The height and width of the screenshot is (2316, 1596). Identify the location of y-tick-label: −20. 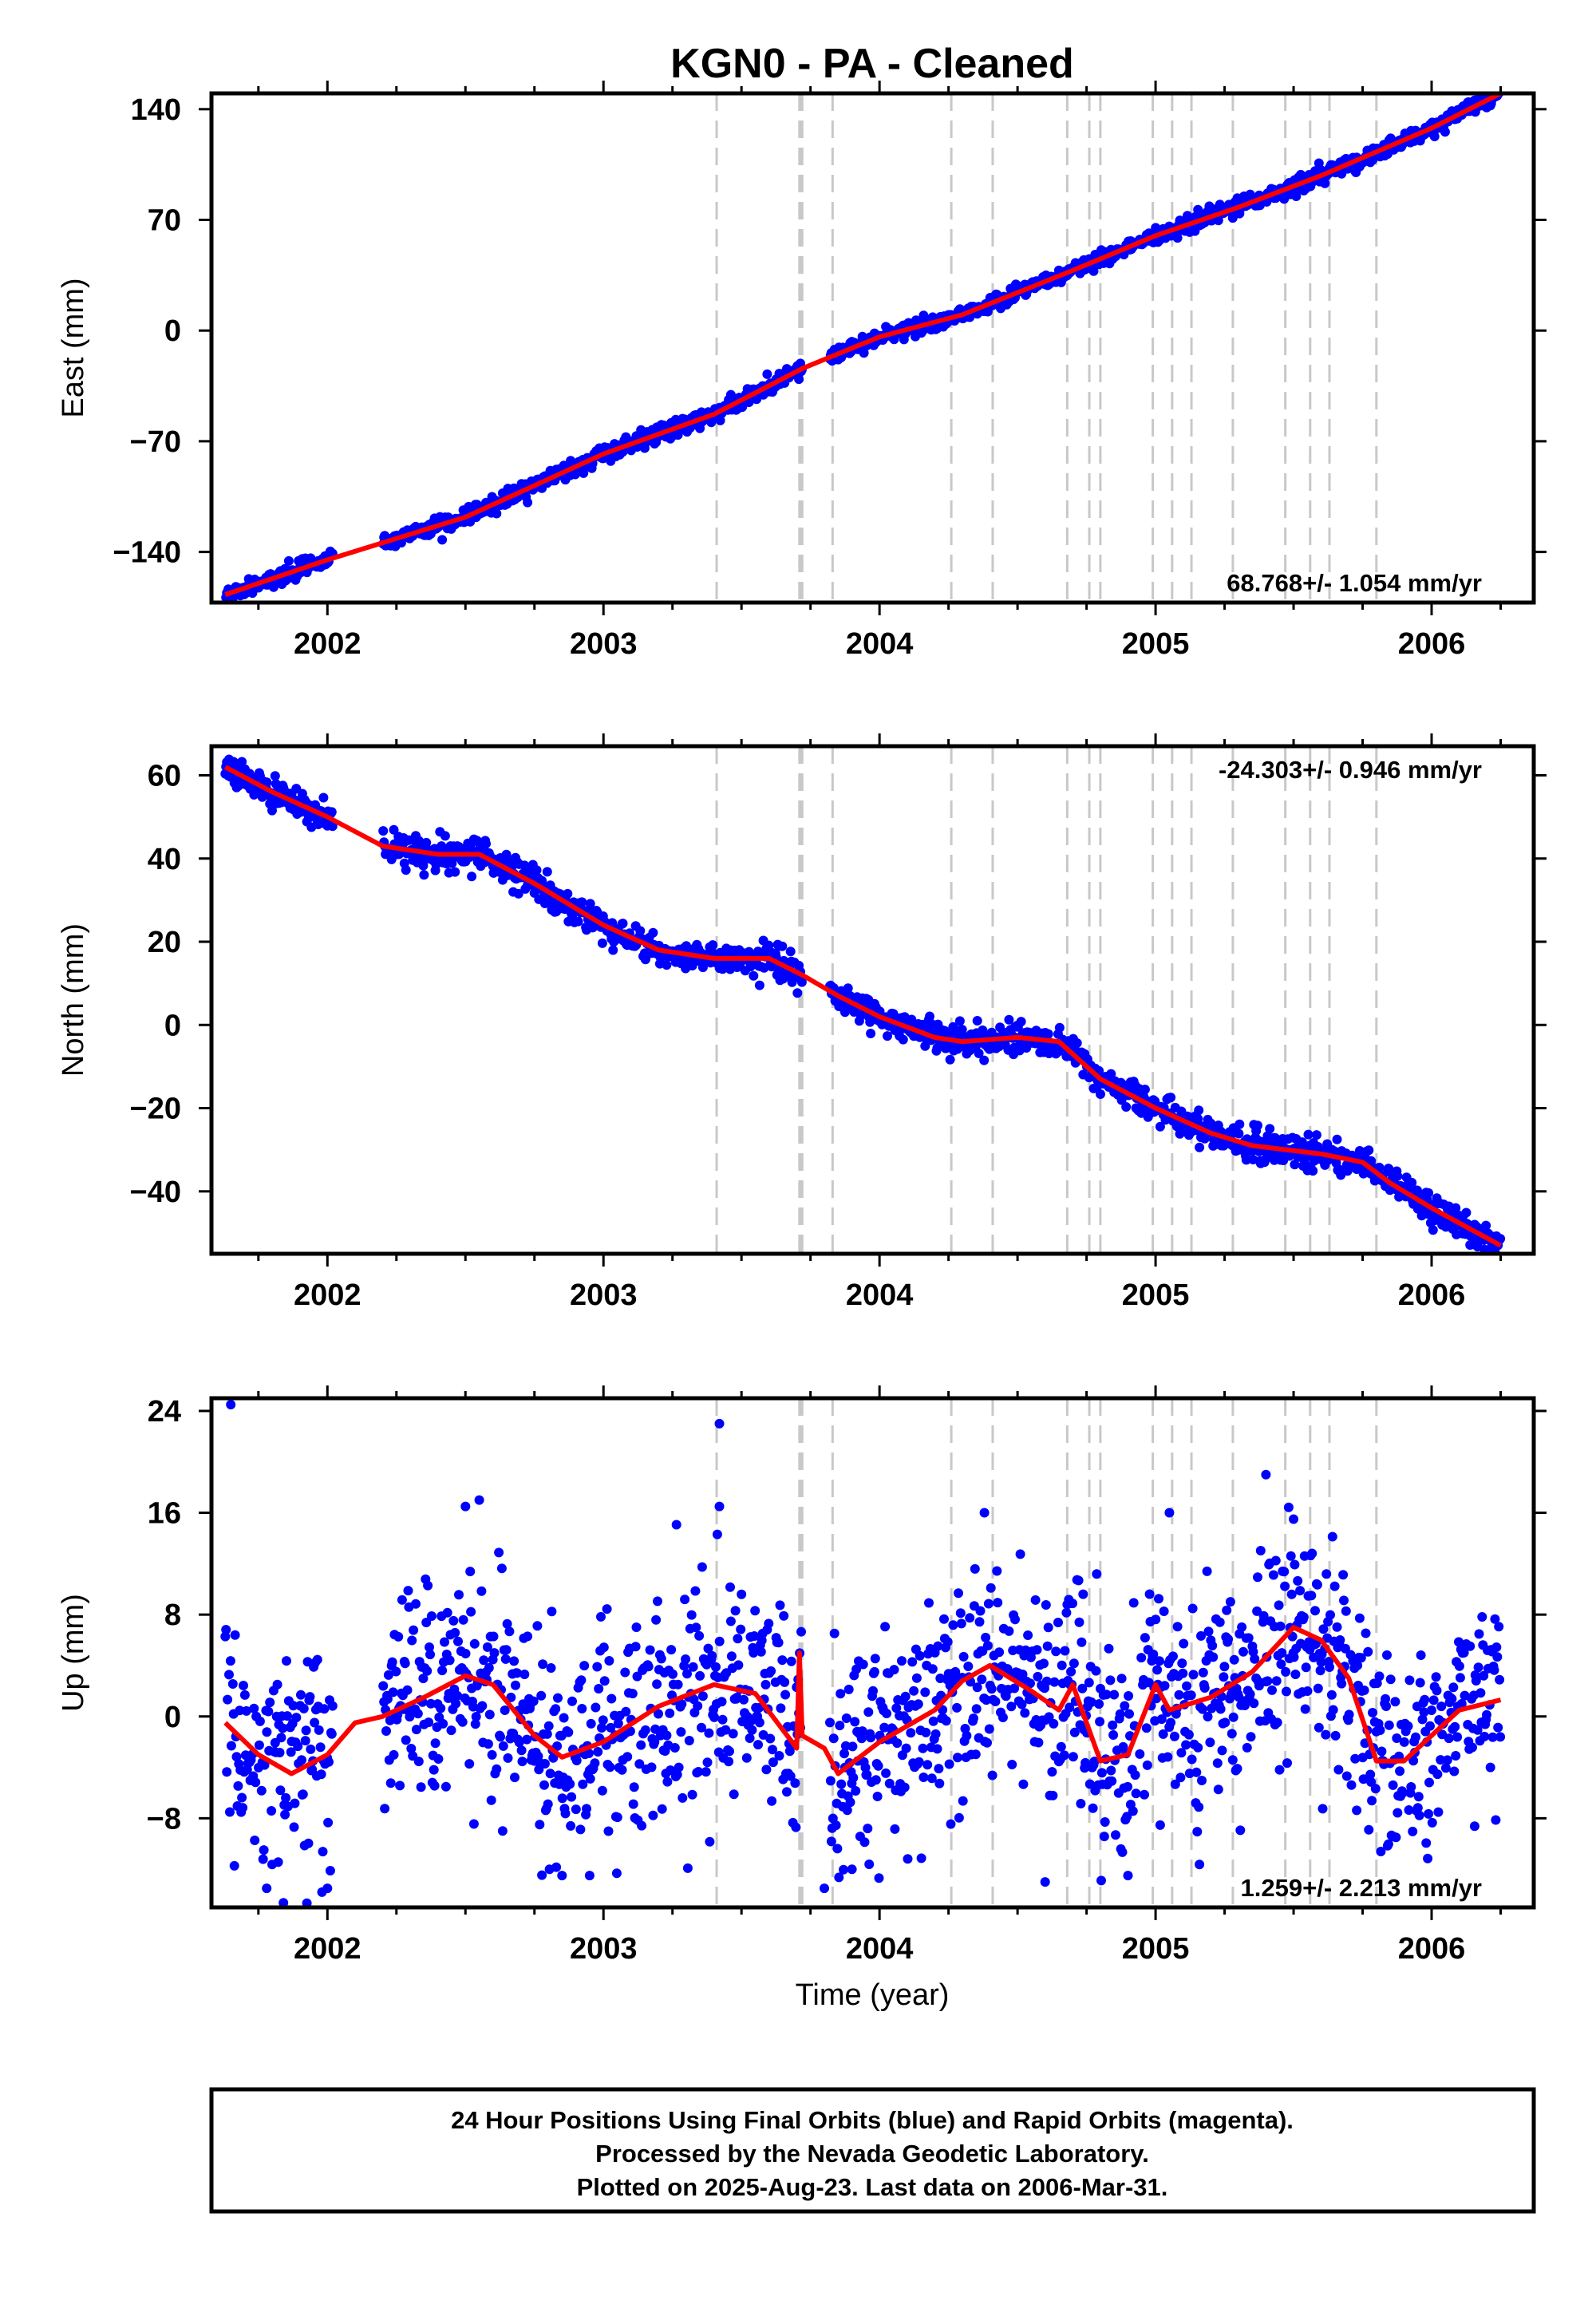
(155, 1109).